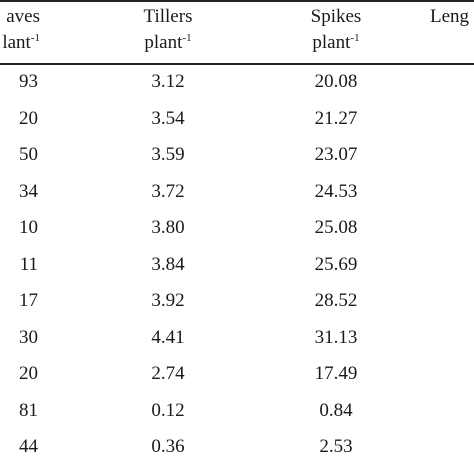 The image size is (474, 474). I want to click on cell-spikes: 25.08, so click(336, 227).